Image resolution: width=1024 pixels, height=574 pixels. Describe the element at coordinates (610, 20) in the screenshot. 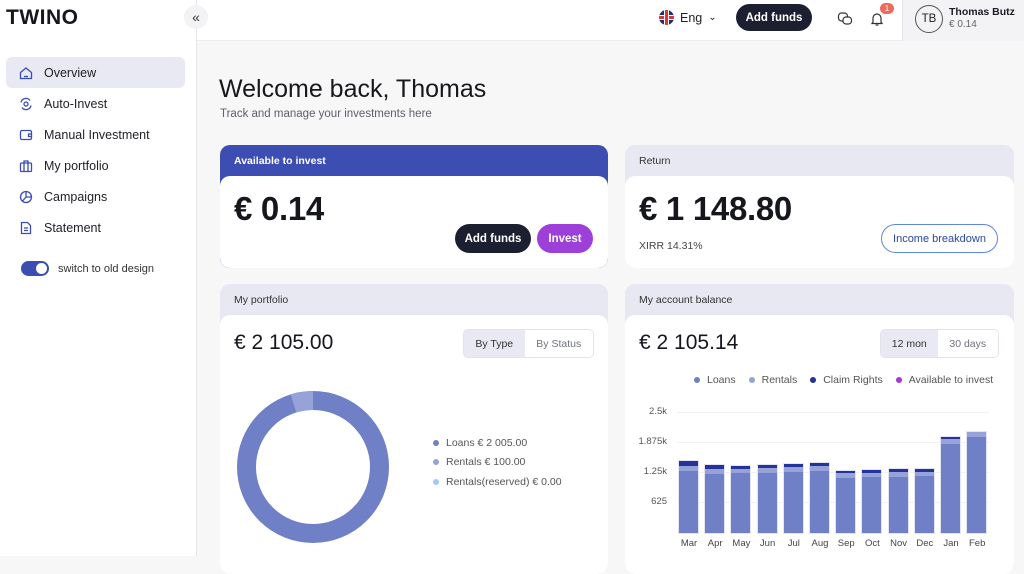

I see `topbar: Eng ⌄ Add funds 1 TB Thomas Butz € 0.14` at that location.